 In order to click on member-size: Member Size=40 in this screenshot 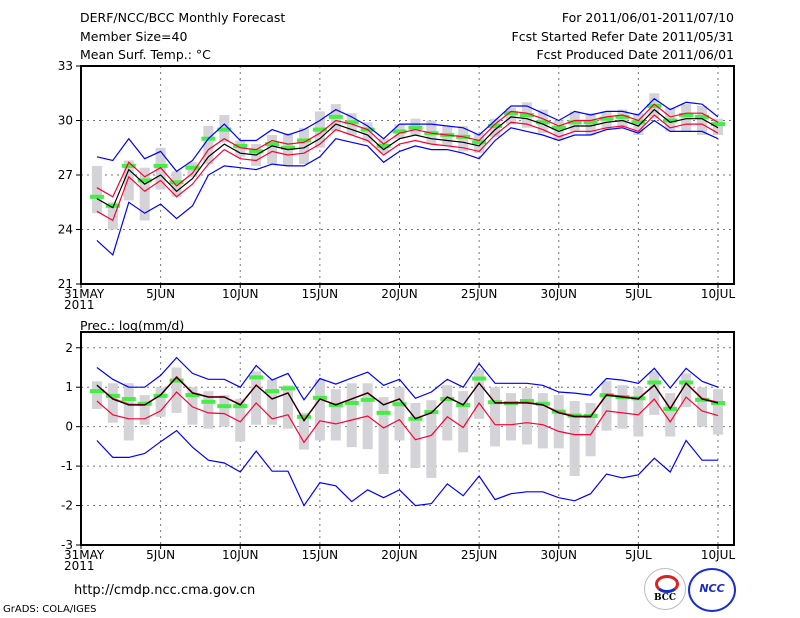, I will do `click(134, 36)`.